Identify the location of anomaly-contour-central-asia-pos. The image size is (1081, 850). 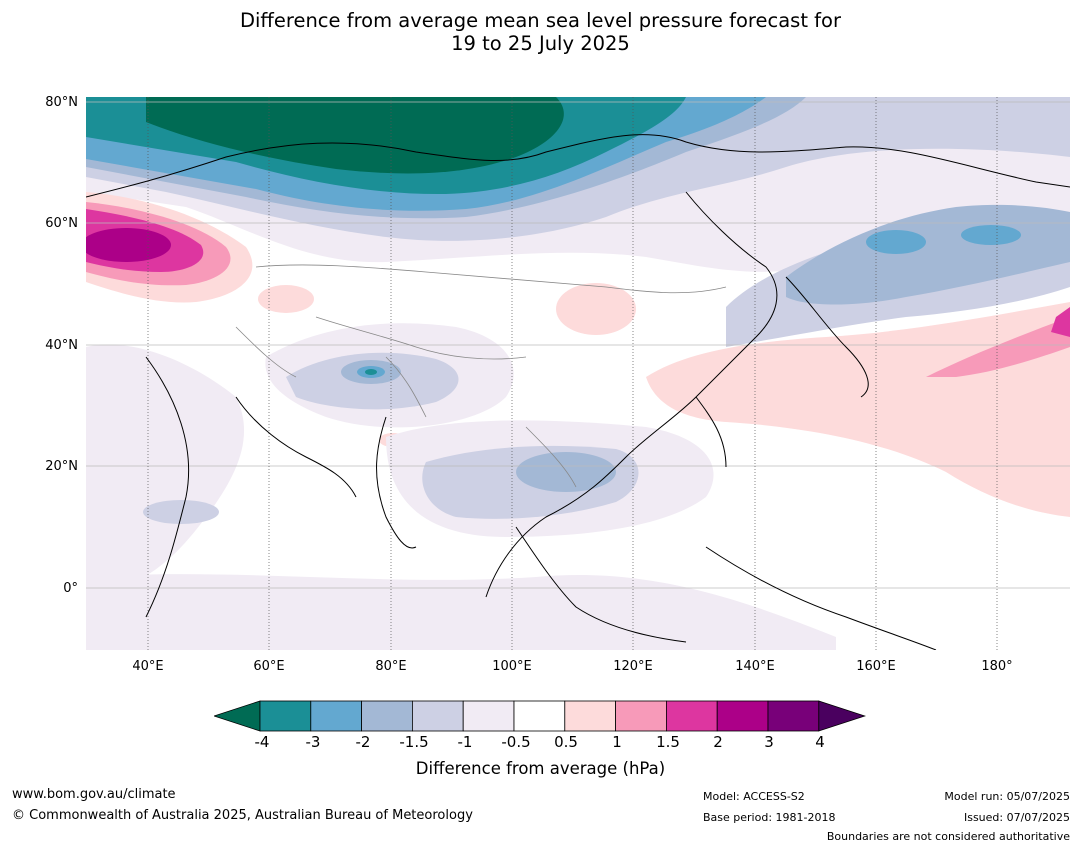
(596, 309).